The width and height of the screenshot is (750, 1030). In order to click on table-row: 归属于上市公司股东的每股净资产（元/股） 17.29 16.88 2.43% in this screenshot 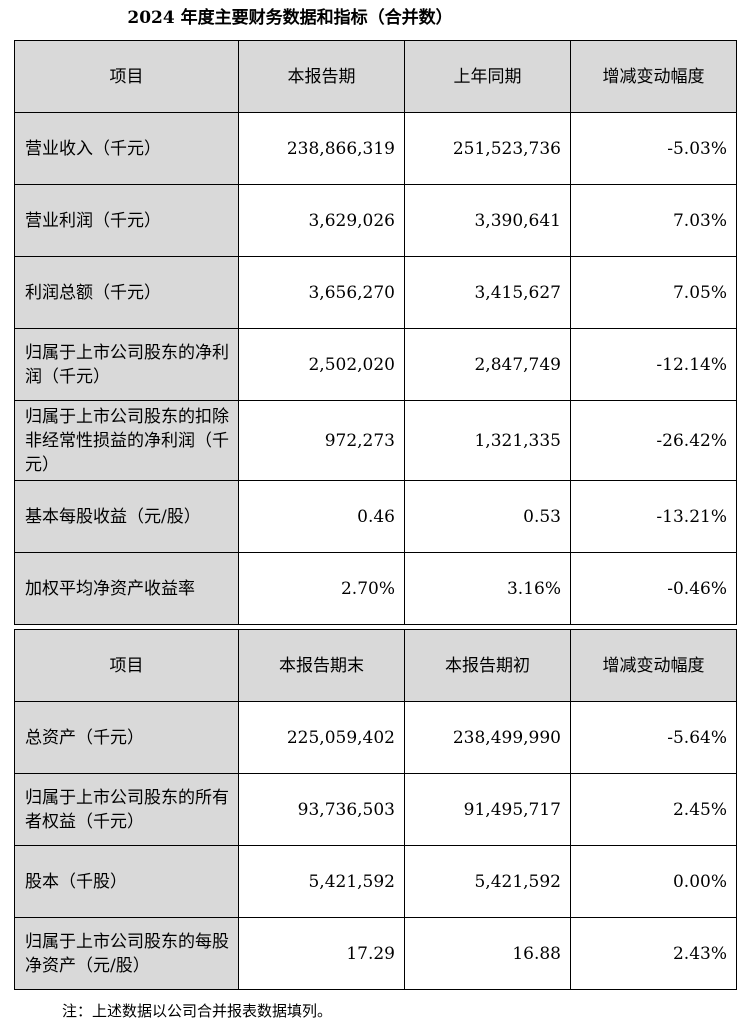, I will do `click(375, 953)`.